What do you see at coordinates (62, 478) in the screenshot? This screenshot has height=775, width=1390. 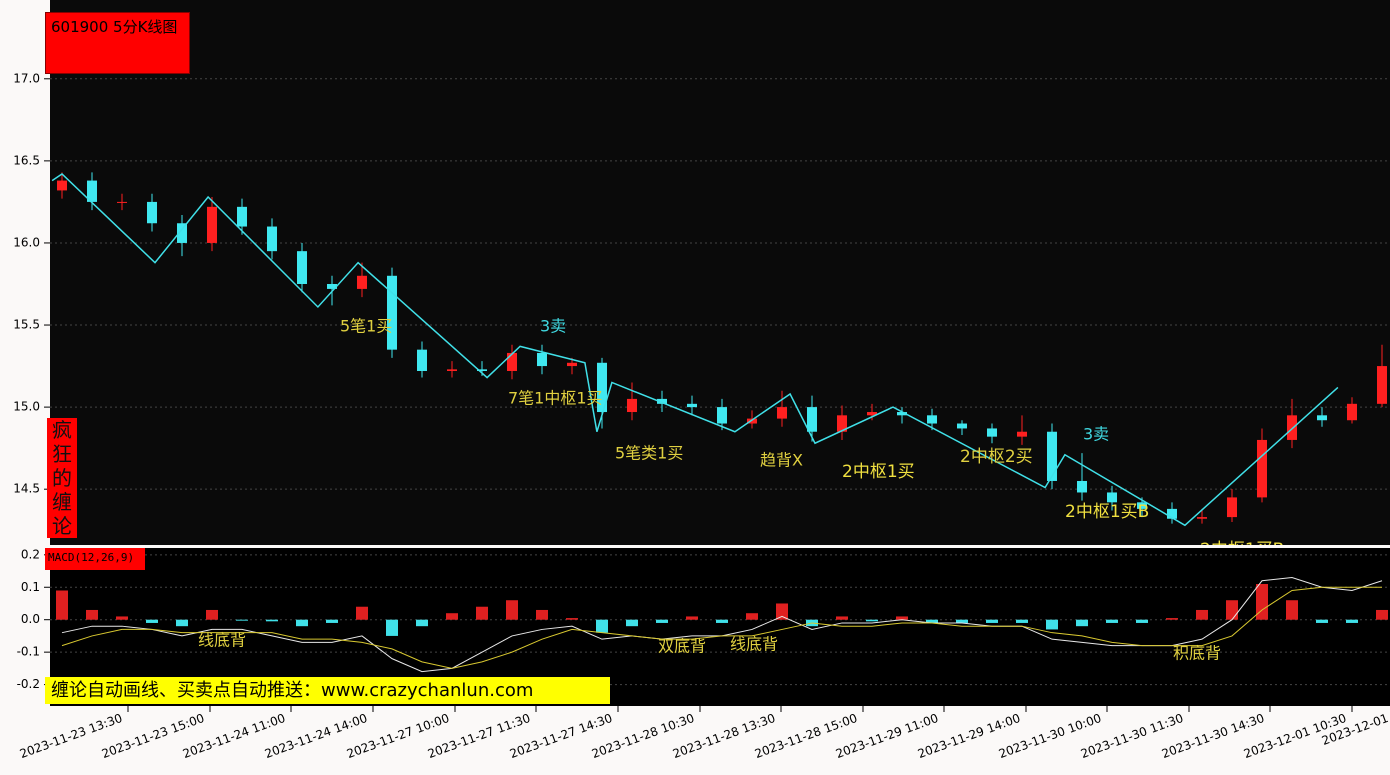 I see `side-label: 疯狂的缠论` at bounding box center [62, 478].